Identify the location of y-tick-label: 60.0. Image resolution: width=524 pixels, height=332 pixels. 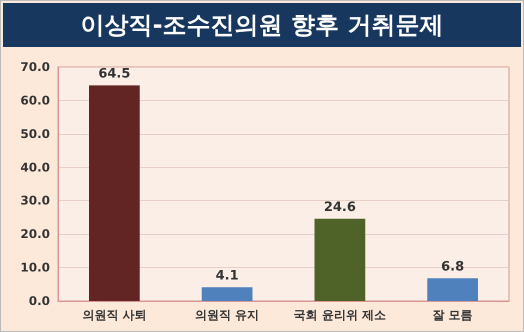
(35, 100).